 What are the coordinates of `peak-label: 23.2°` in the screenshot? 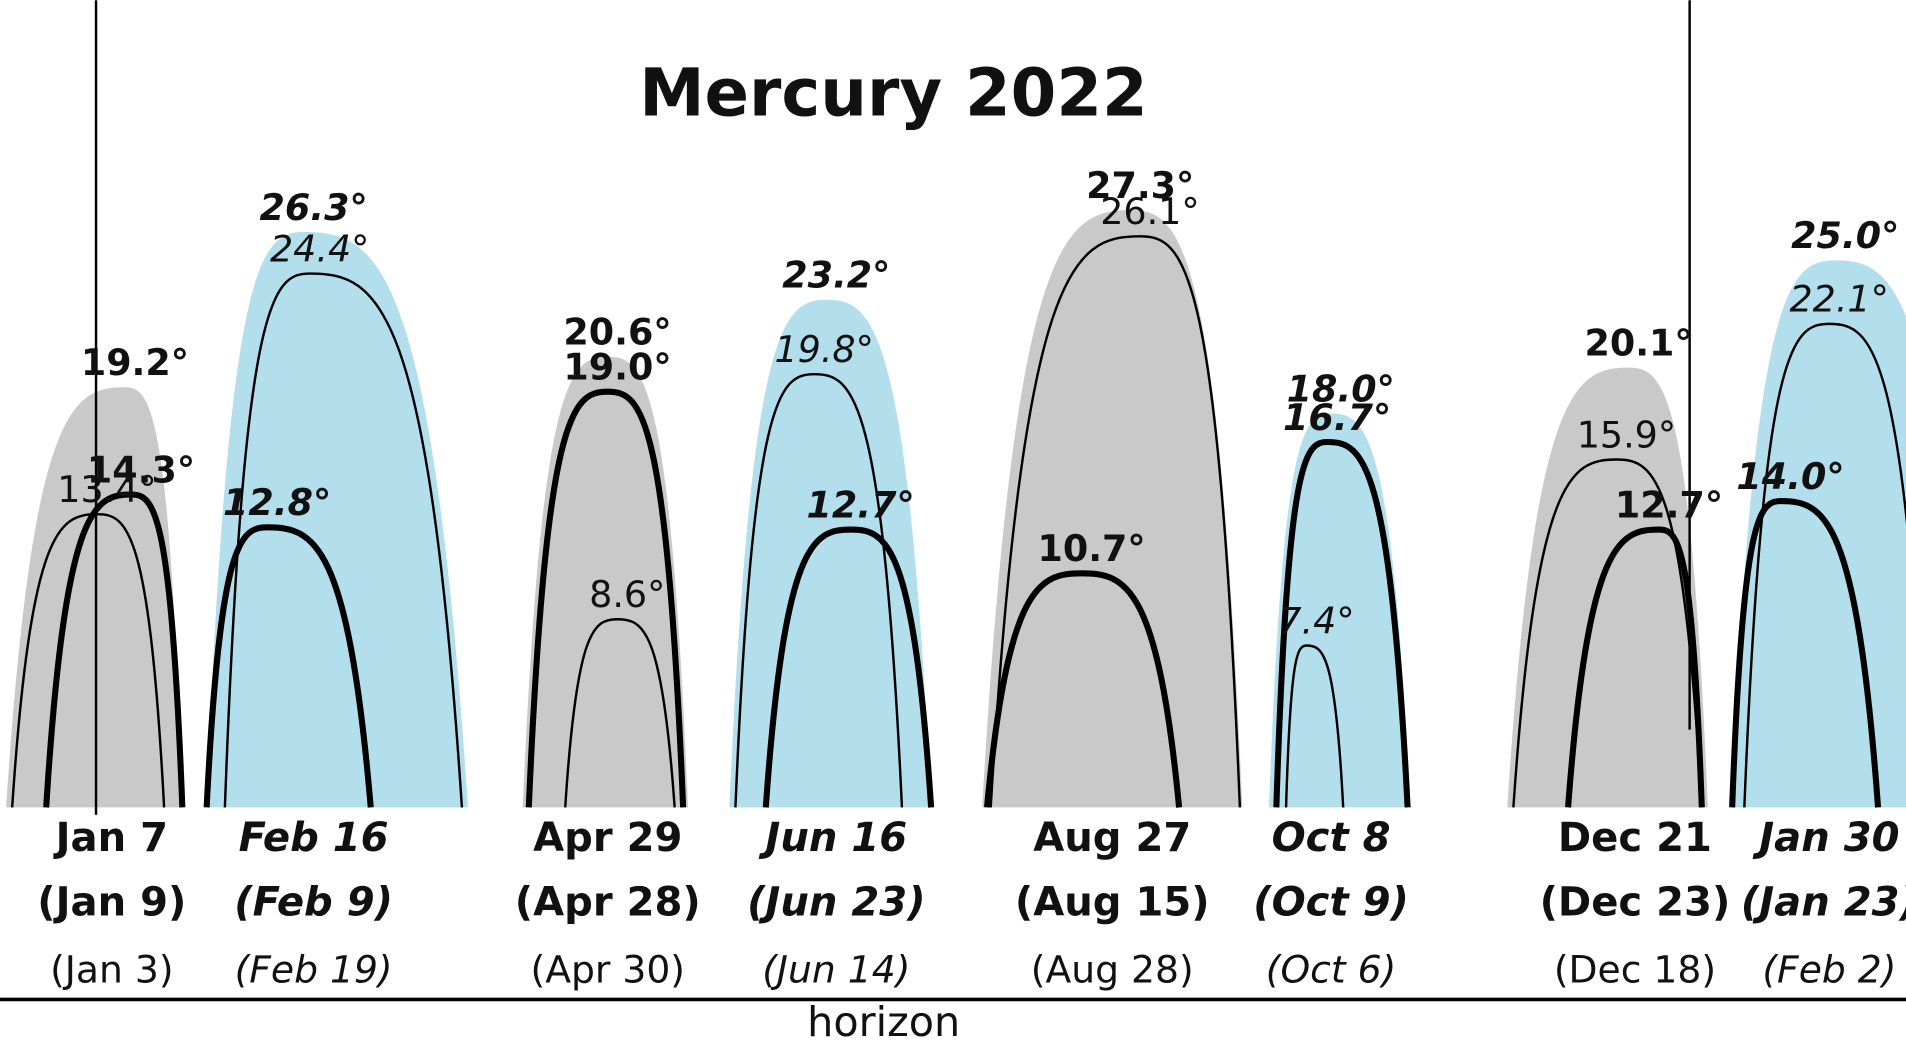 It's located at (836, 275).